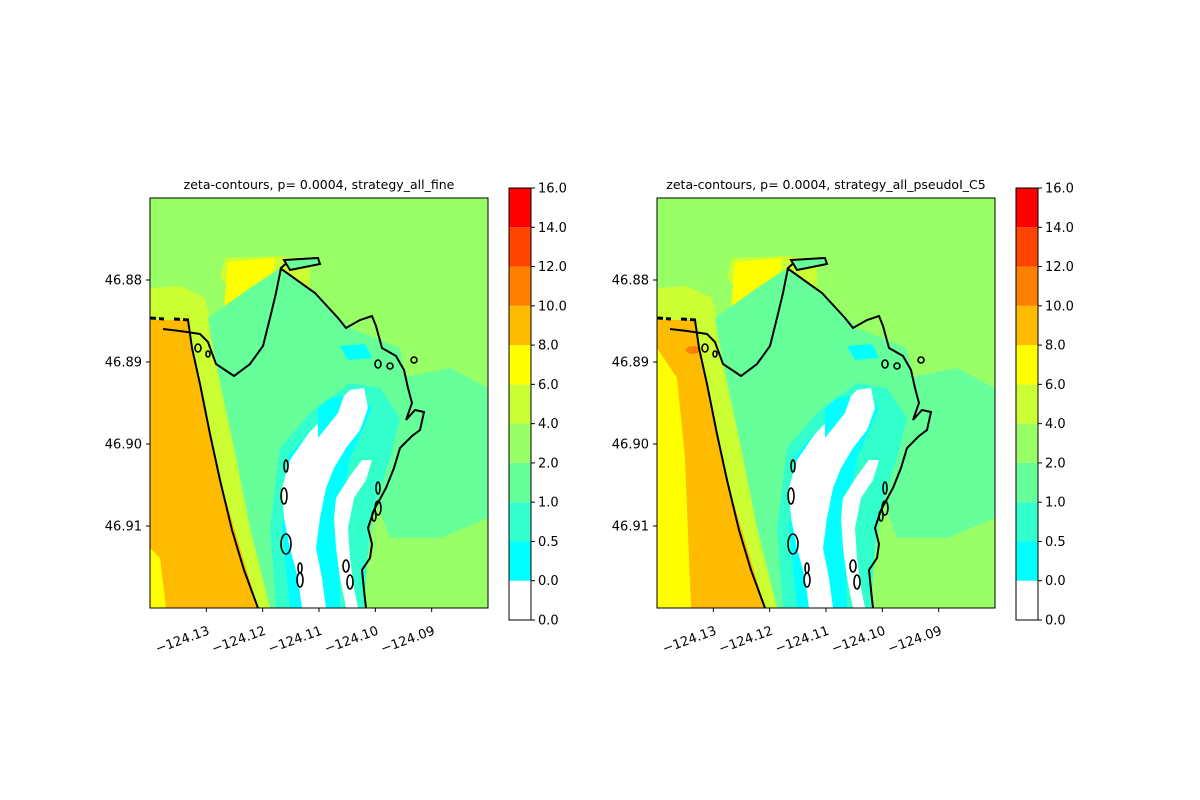 The width and height of the screenshot is (1200, 800). I want to click on colorbar-tick-label: 4.0, so click(548, 424).